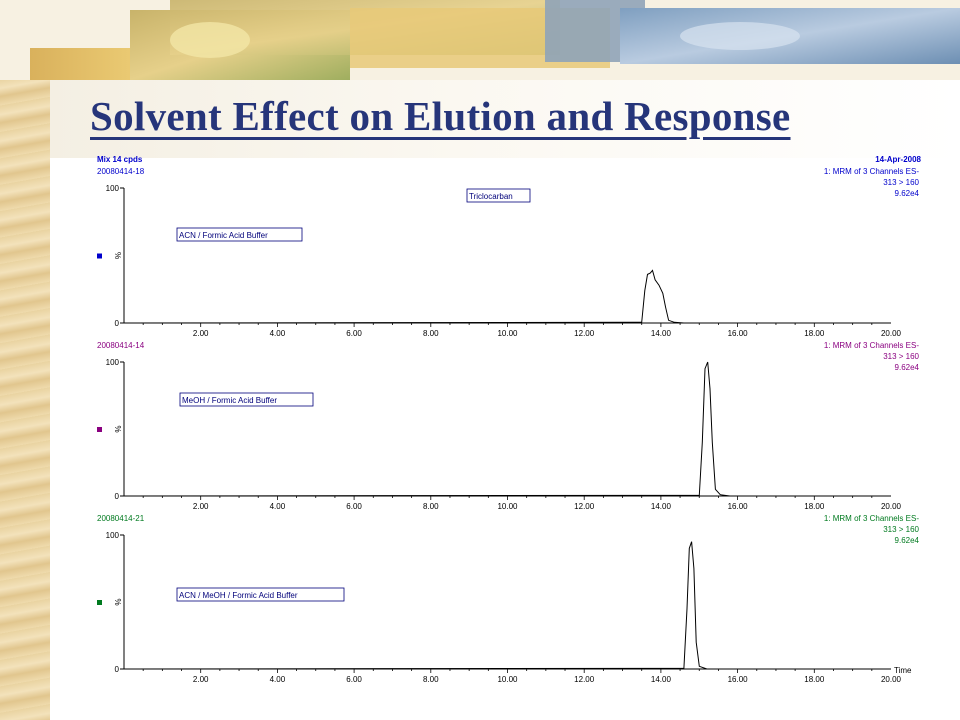 Image resolution: width=960 pixels, height=720 pixels. What do you see at coordinates (121, 171) in the screenshot?
I see `sample-id: 20080414-18` at bounding box center [121, 171].